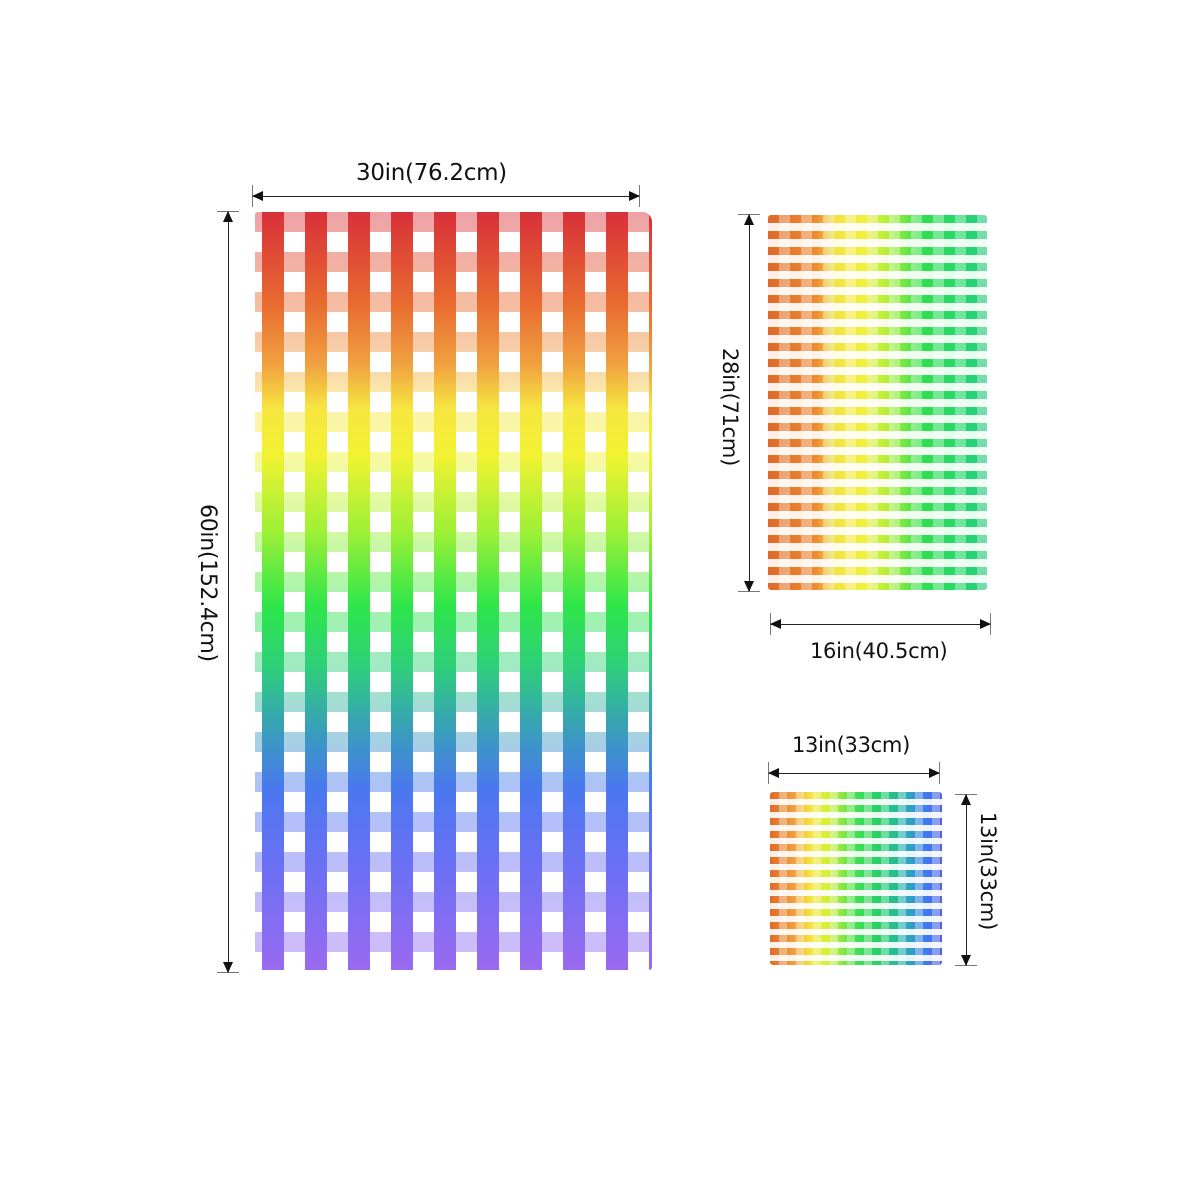 The height and width of the screenshot is (1200, 1200). Describe the element at coordinates (207, 583) in the screenshot. I see `bath-towel-height-label: 60in(152.4cm)` at that location.